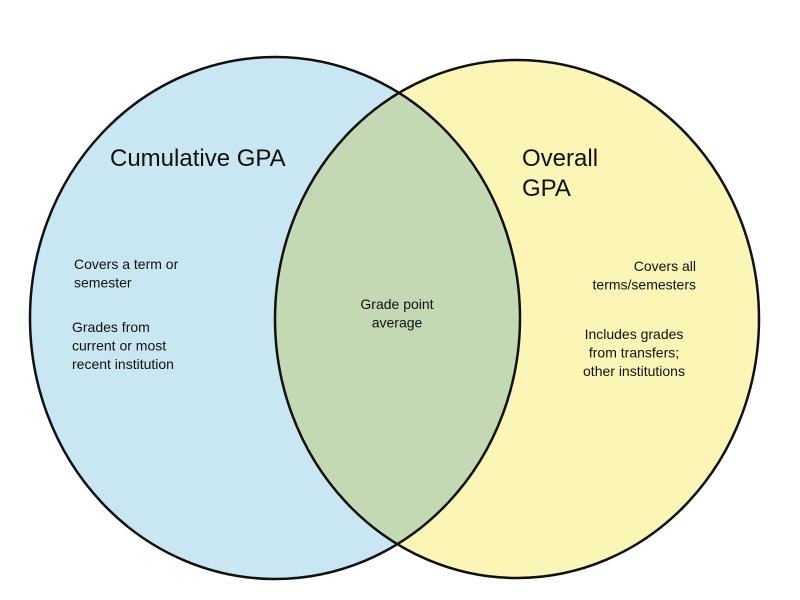 The image size is (800, 600). What do you see at coordinates (665, 266) in the screenshot?
I see `item-text: Covers all` at bounding box center [665, 266].